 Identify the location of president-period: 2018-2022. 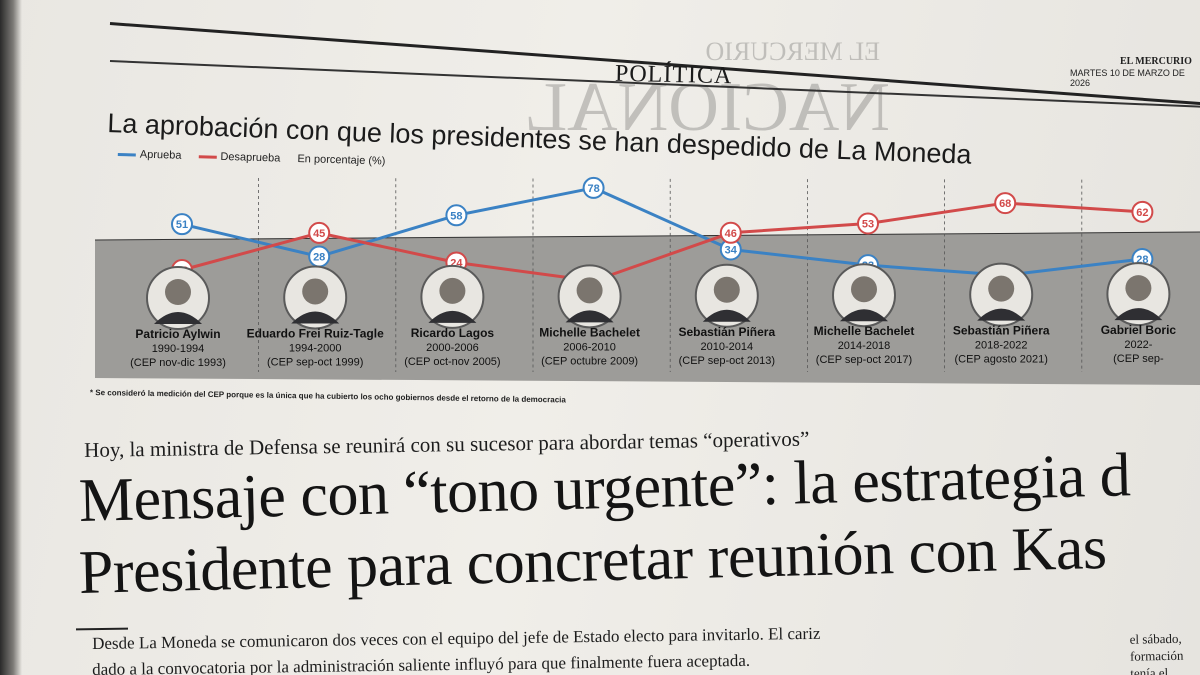
(1001, 346).